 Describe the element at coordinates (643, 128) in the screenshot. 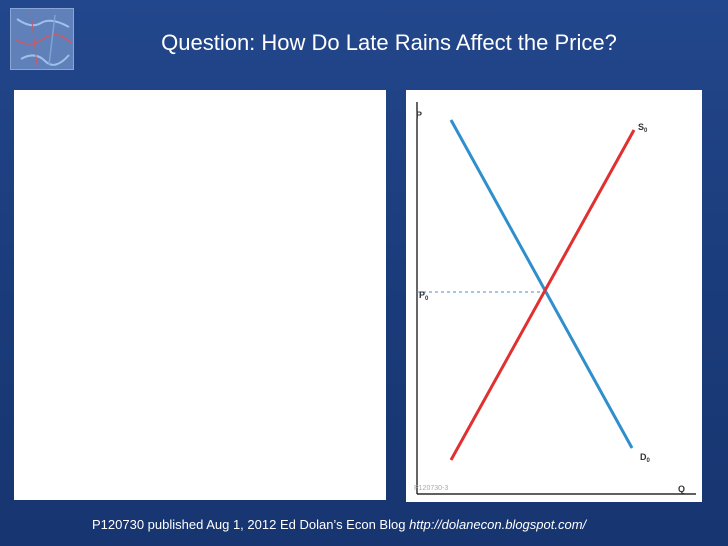

I see `supply-label: S0` at that location.